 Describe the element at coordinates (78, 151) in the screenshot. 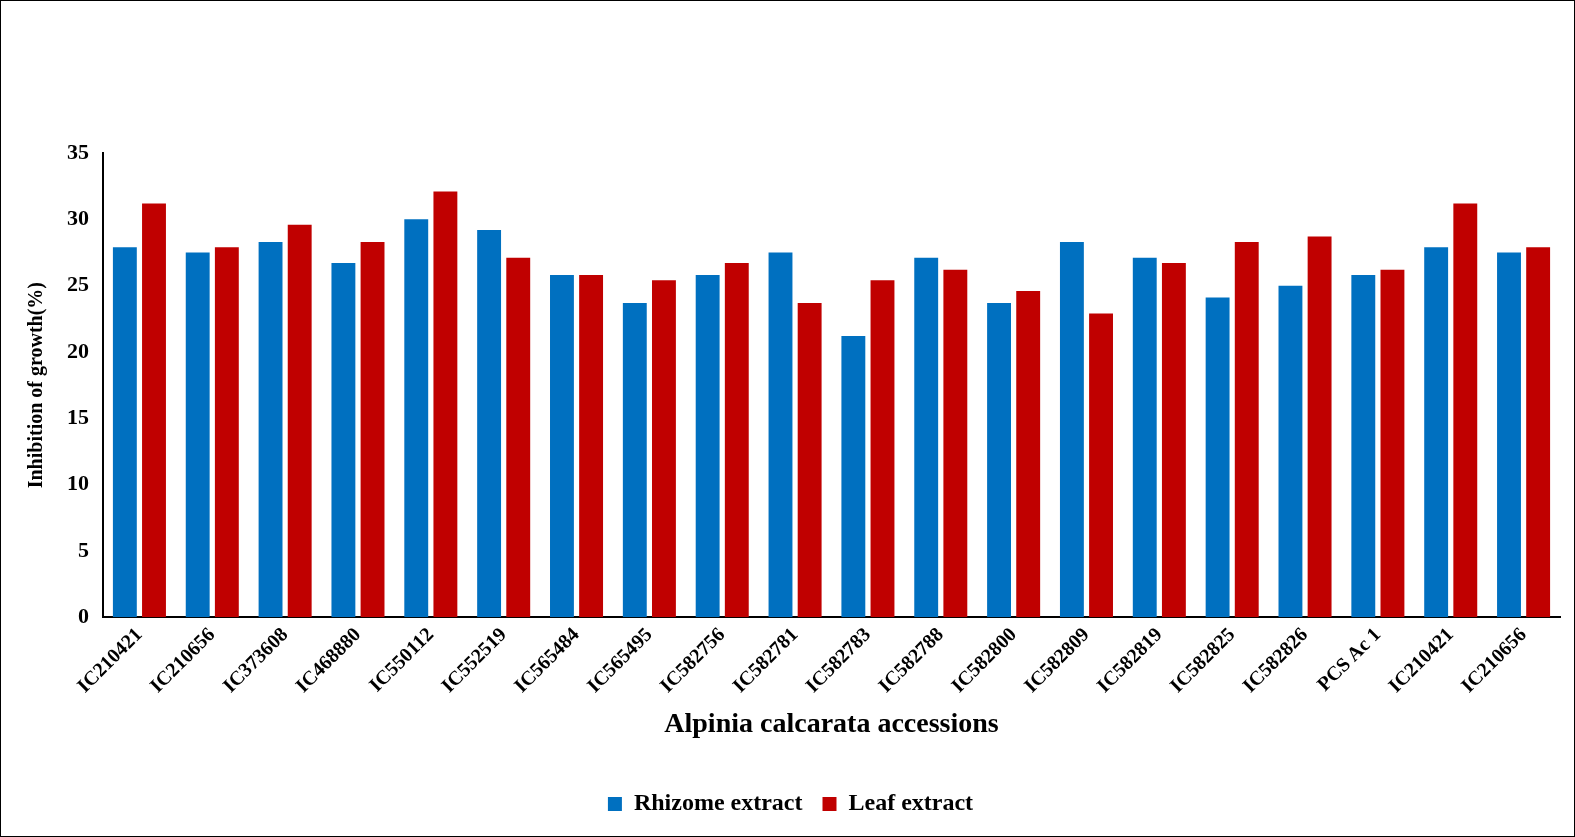

I see `y-tick-label: 35` at that location.